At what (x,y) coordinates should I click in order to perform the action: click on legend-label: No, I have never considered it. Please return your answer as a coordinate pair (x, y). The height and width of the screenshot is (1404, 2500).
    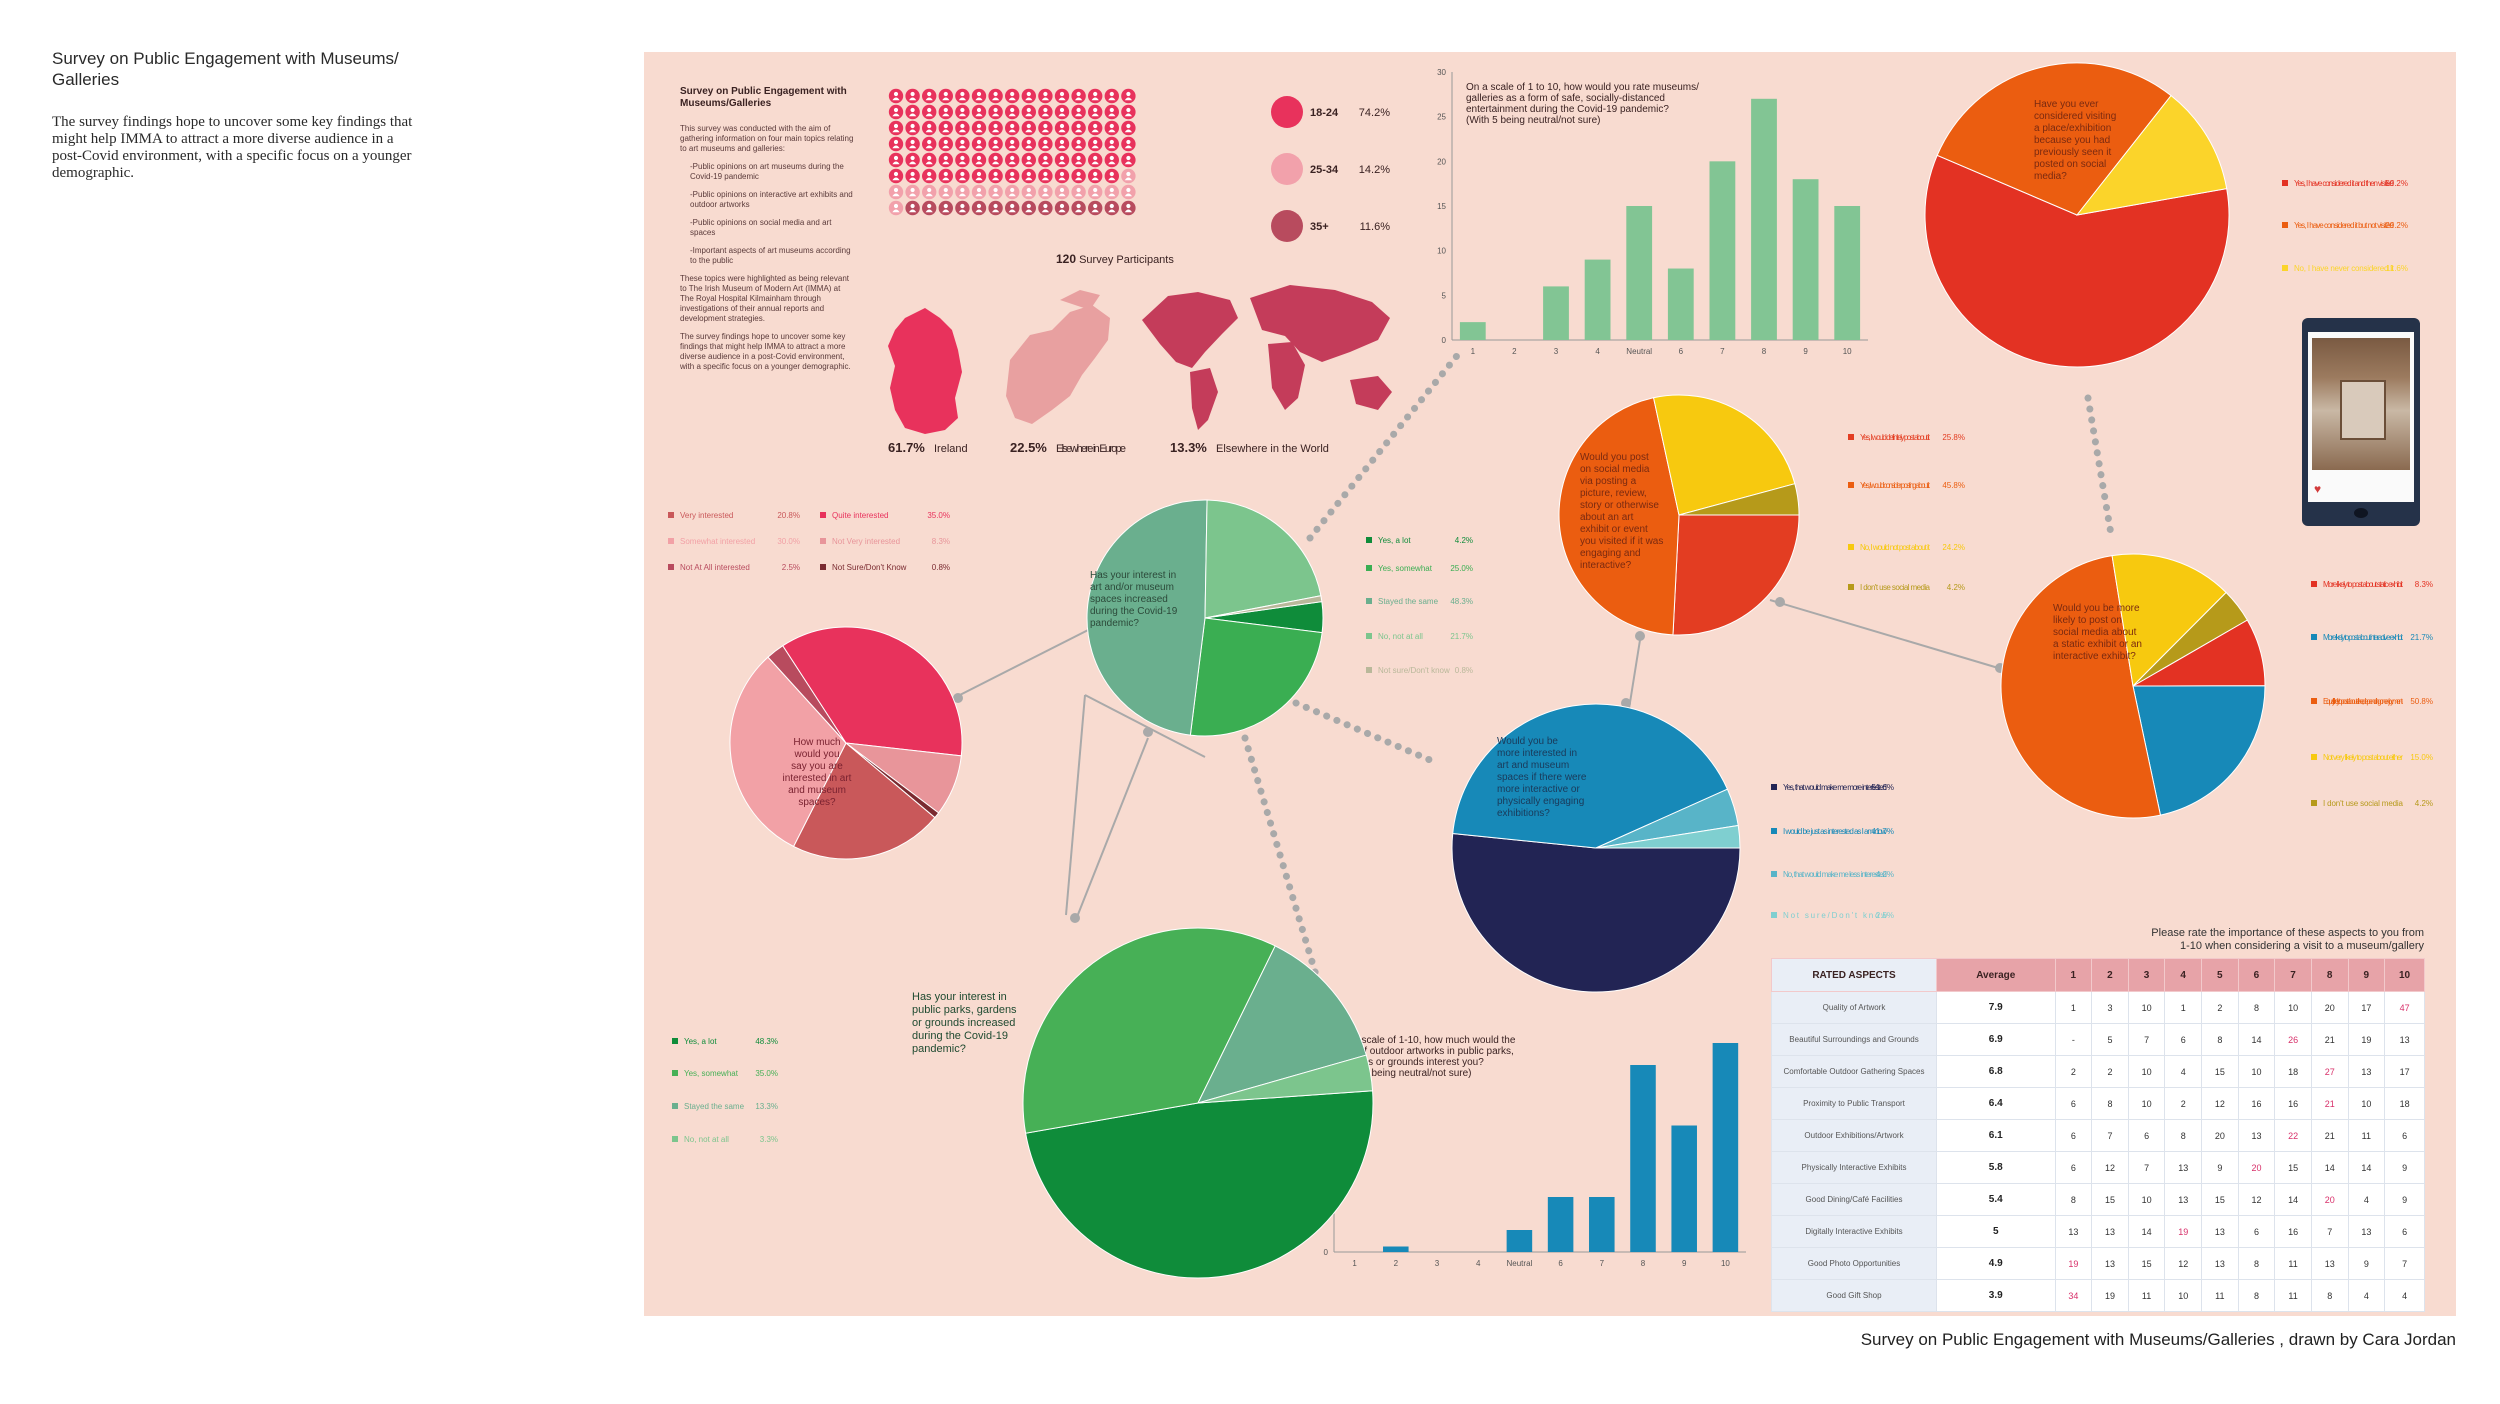
    Looking at the image, I should click on (2344, 268).